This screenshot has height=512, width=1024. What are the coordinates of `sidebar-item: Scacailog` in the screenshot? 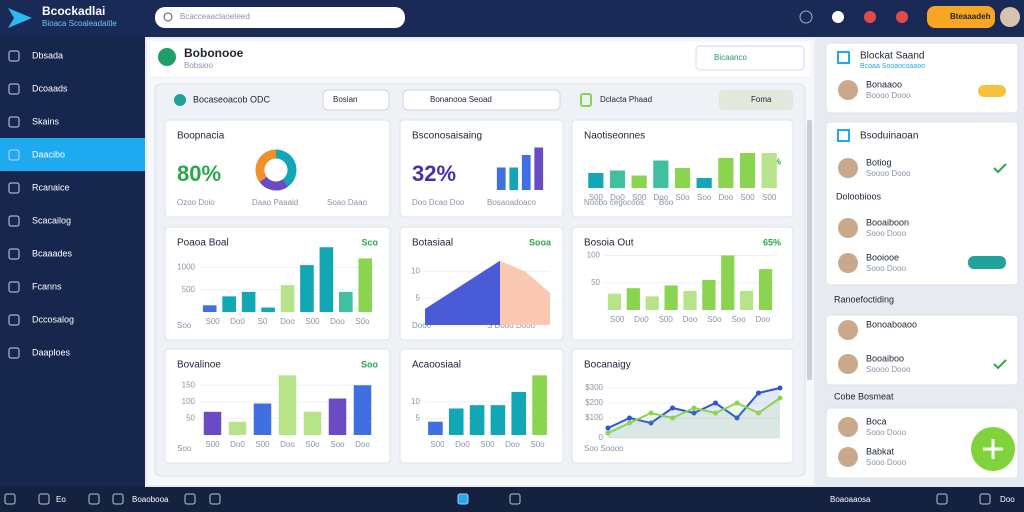 It's located at (51, 220).